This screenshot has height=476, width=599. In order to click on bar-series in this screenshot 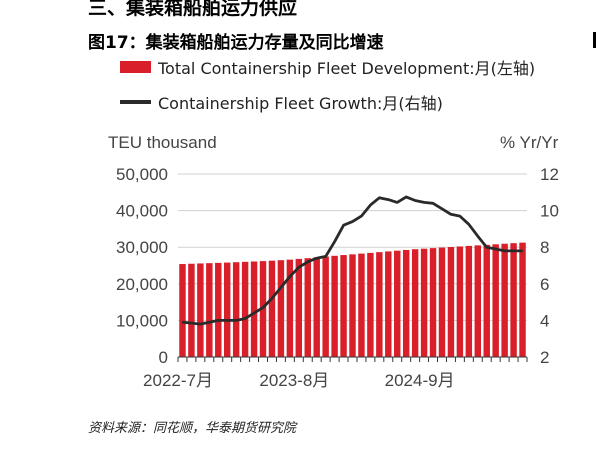, I will do `click(352, 299)`.